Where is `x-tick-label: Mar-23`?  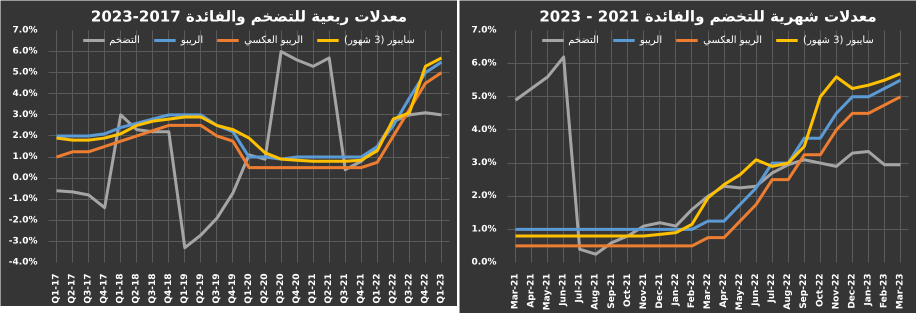 x-tick-label: Mar-23 is located at coordinates (900, 291).